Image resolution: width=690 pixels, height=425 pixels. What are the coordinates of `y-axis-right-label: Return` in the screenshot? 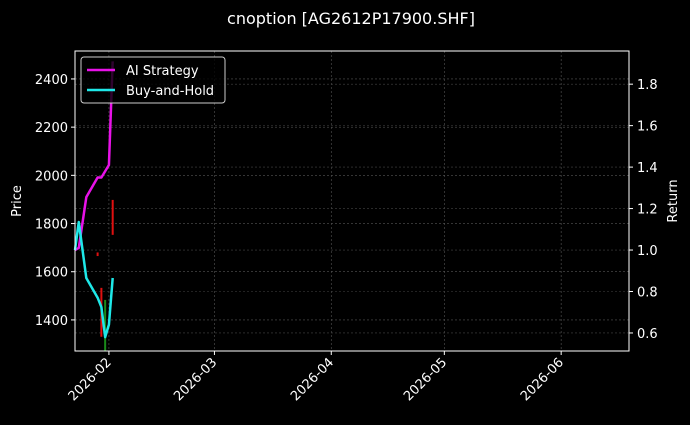 It's located at (673, 200).